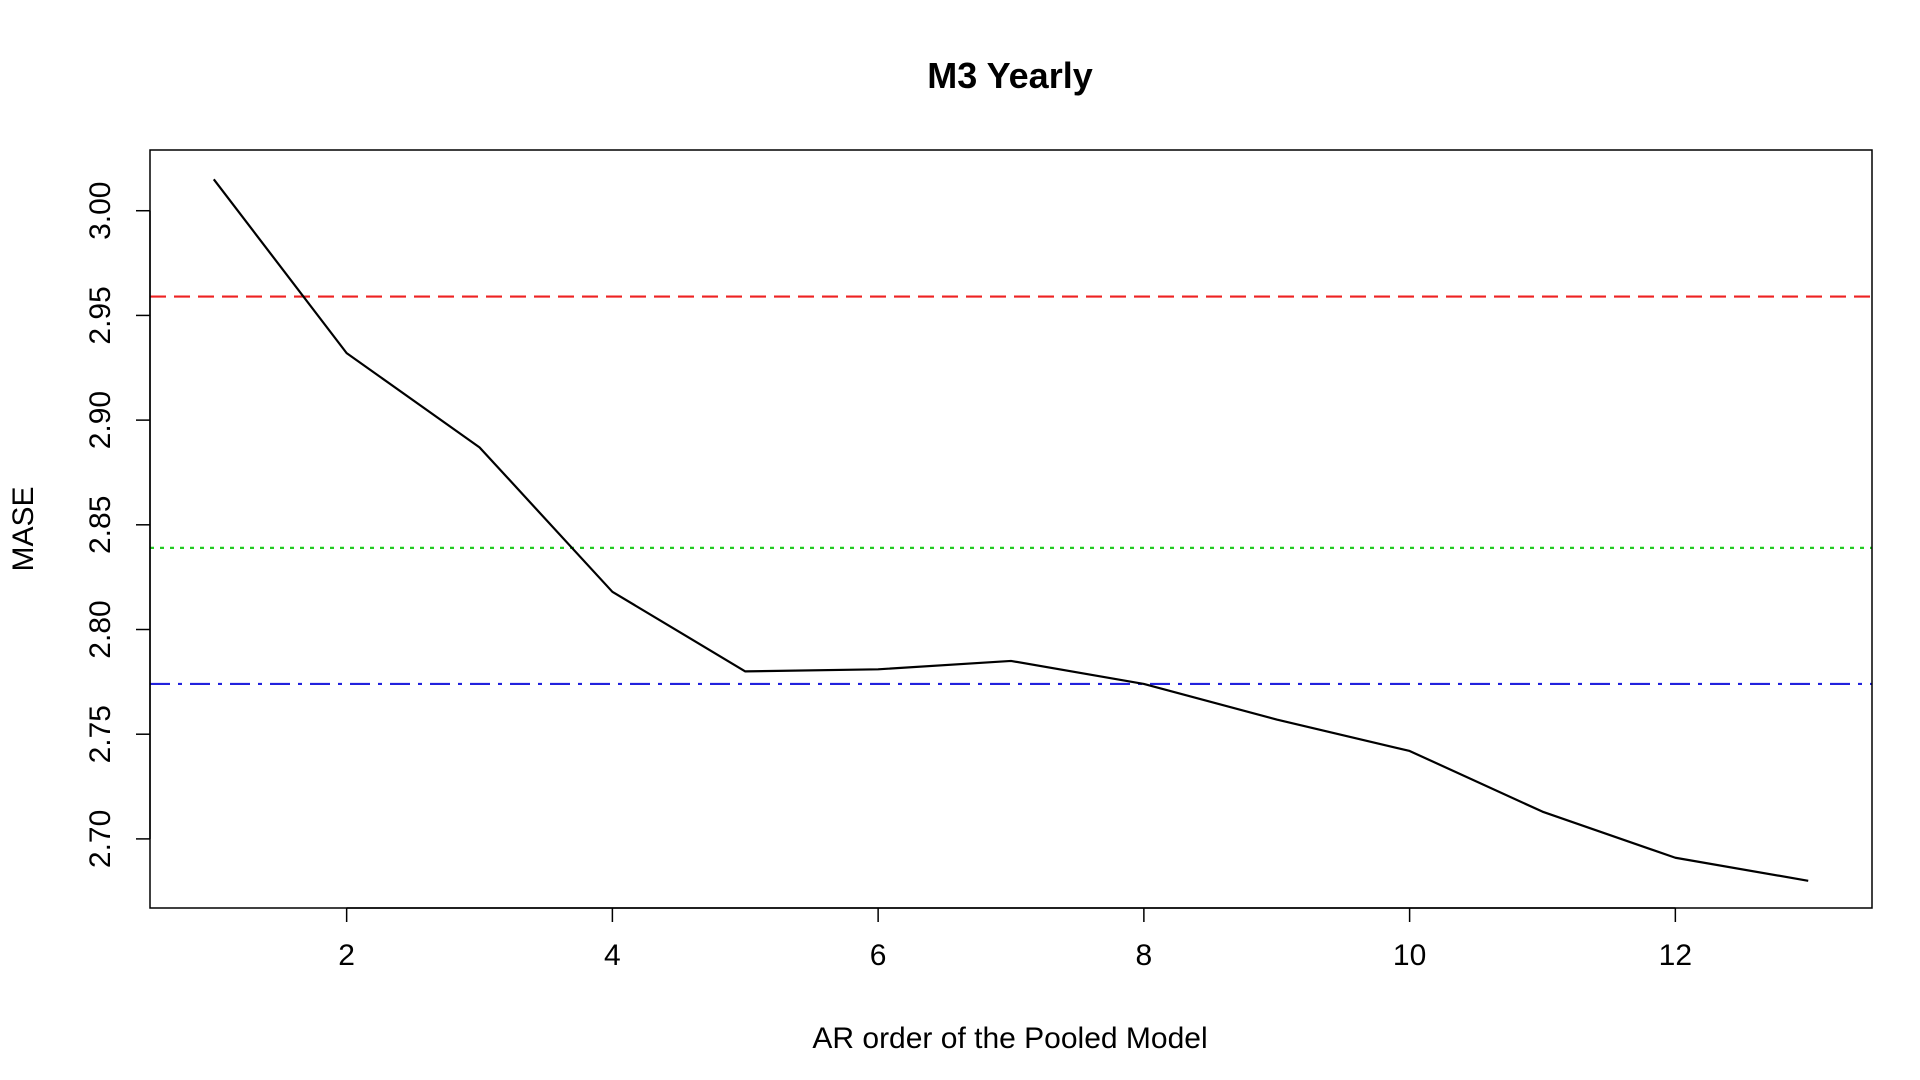 This screenshot has height=1080, width=1920. Describe the element at coordinates (100, 420) in the screenshot. I see `y-tick-label: 2.90` at that location.